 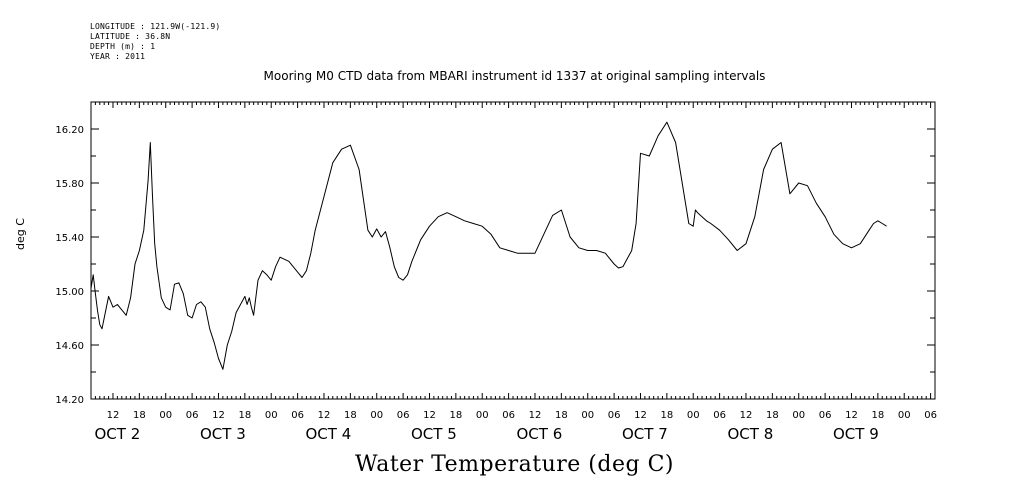 I want to click on date-label: OCT 6, so click(x=539, y=434).